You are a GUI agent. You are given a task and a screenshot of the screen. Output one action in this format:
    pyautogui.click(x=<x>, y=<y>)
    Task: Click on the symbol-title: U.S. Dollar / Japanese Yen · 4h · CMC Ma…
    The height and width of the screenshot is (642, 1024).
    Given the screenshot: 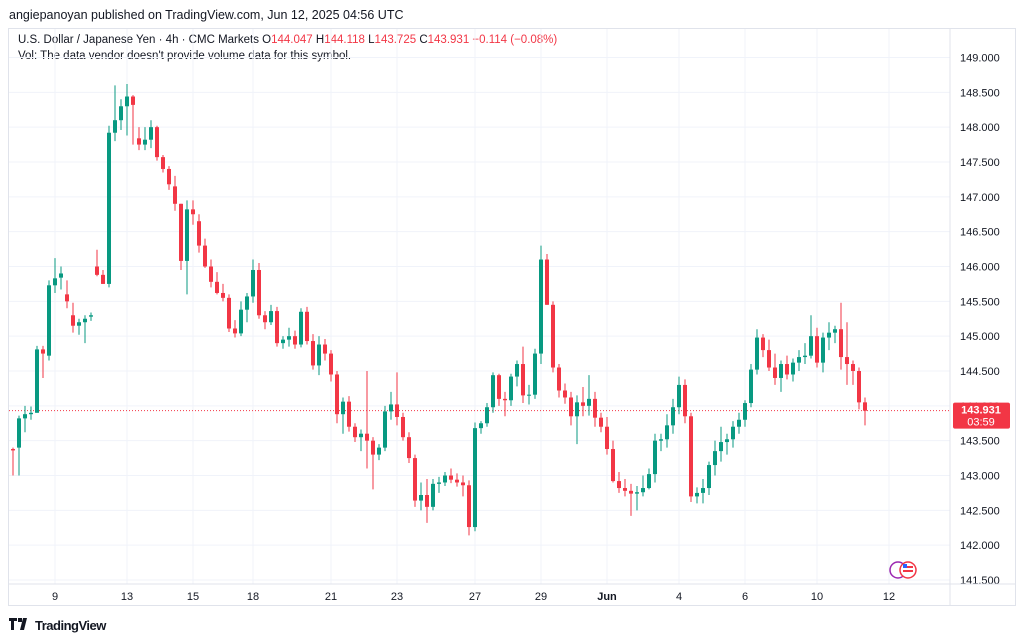 What is the action you would take?
    pyautogui.click(x=138, y=40)
    